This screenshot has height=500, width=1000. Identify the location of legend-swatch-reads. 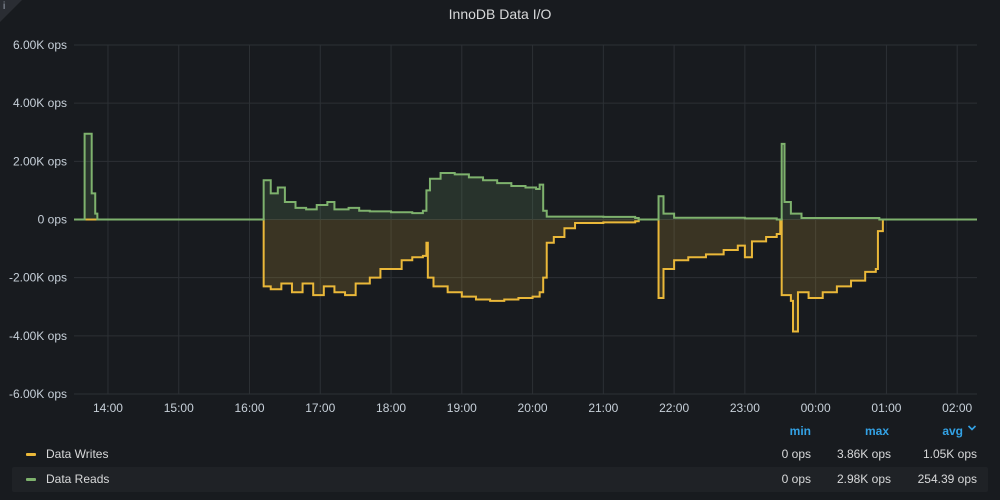
(31, 479).